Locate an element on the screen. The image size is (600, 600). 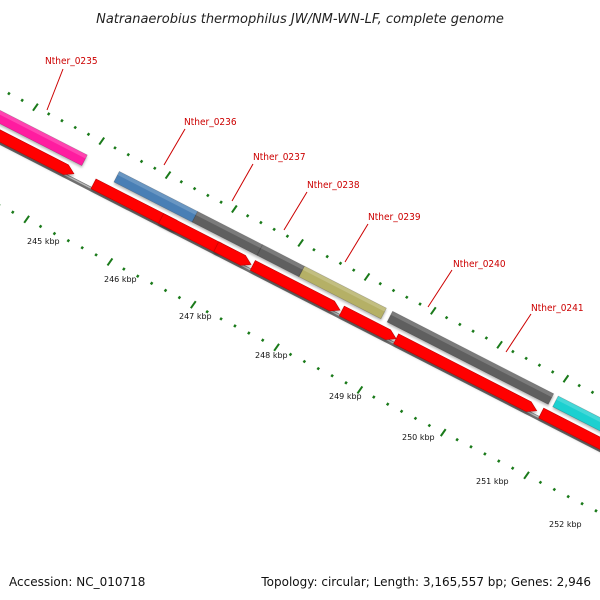
gene-label: Nther_0236 is located at coordinates (210, 122).